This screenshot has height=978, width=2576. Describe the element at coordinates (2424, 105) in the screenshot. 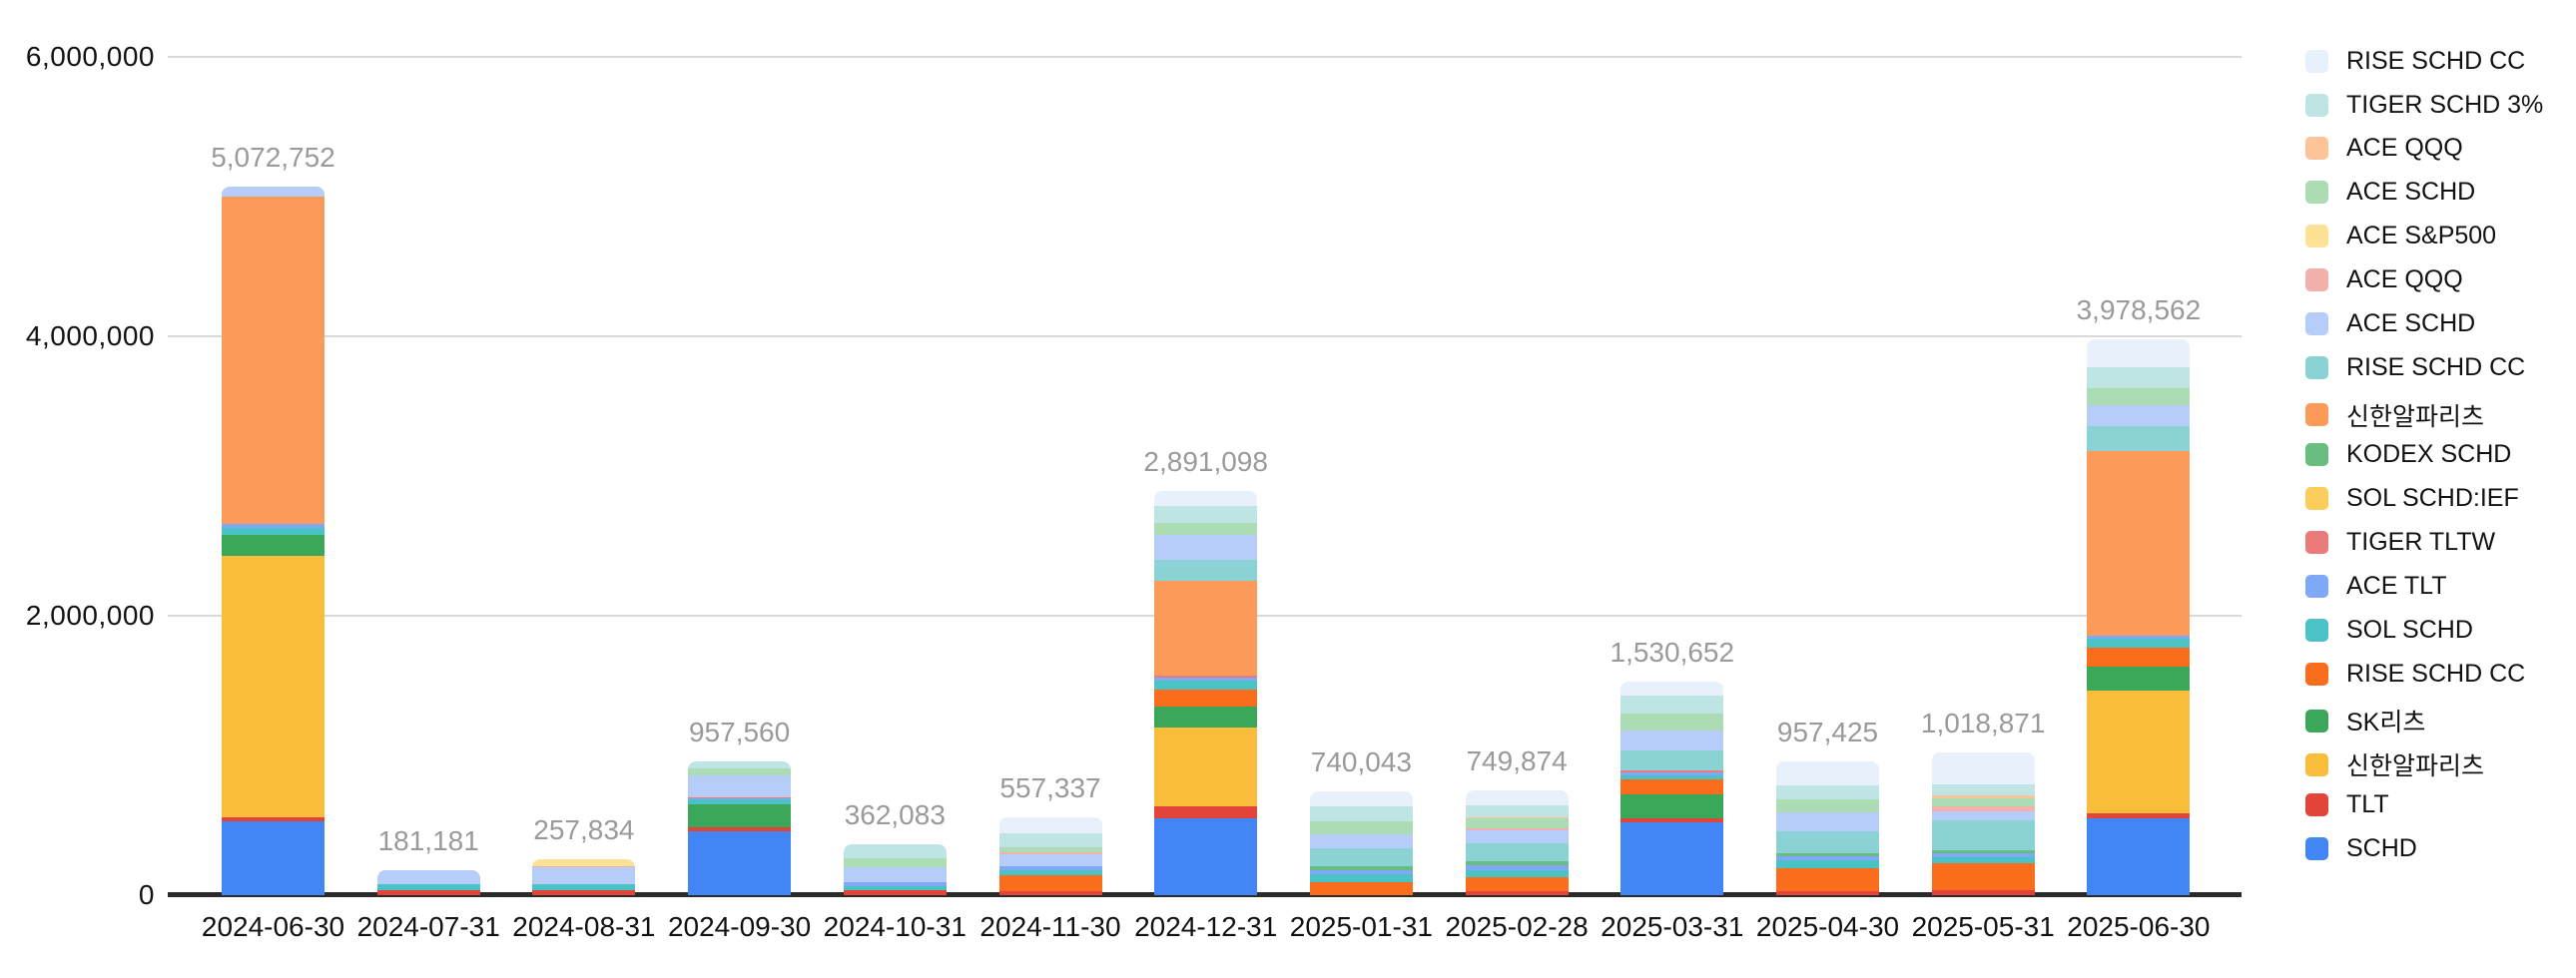

I see `legend-item: TIGER SCHD 3%` at that location.